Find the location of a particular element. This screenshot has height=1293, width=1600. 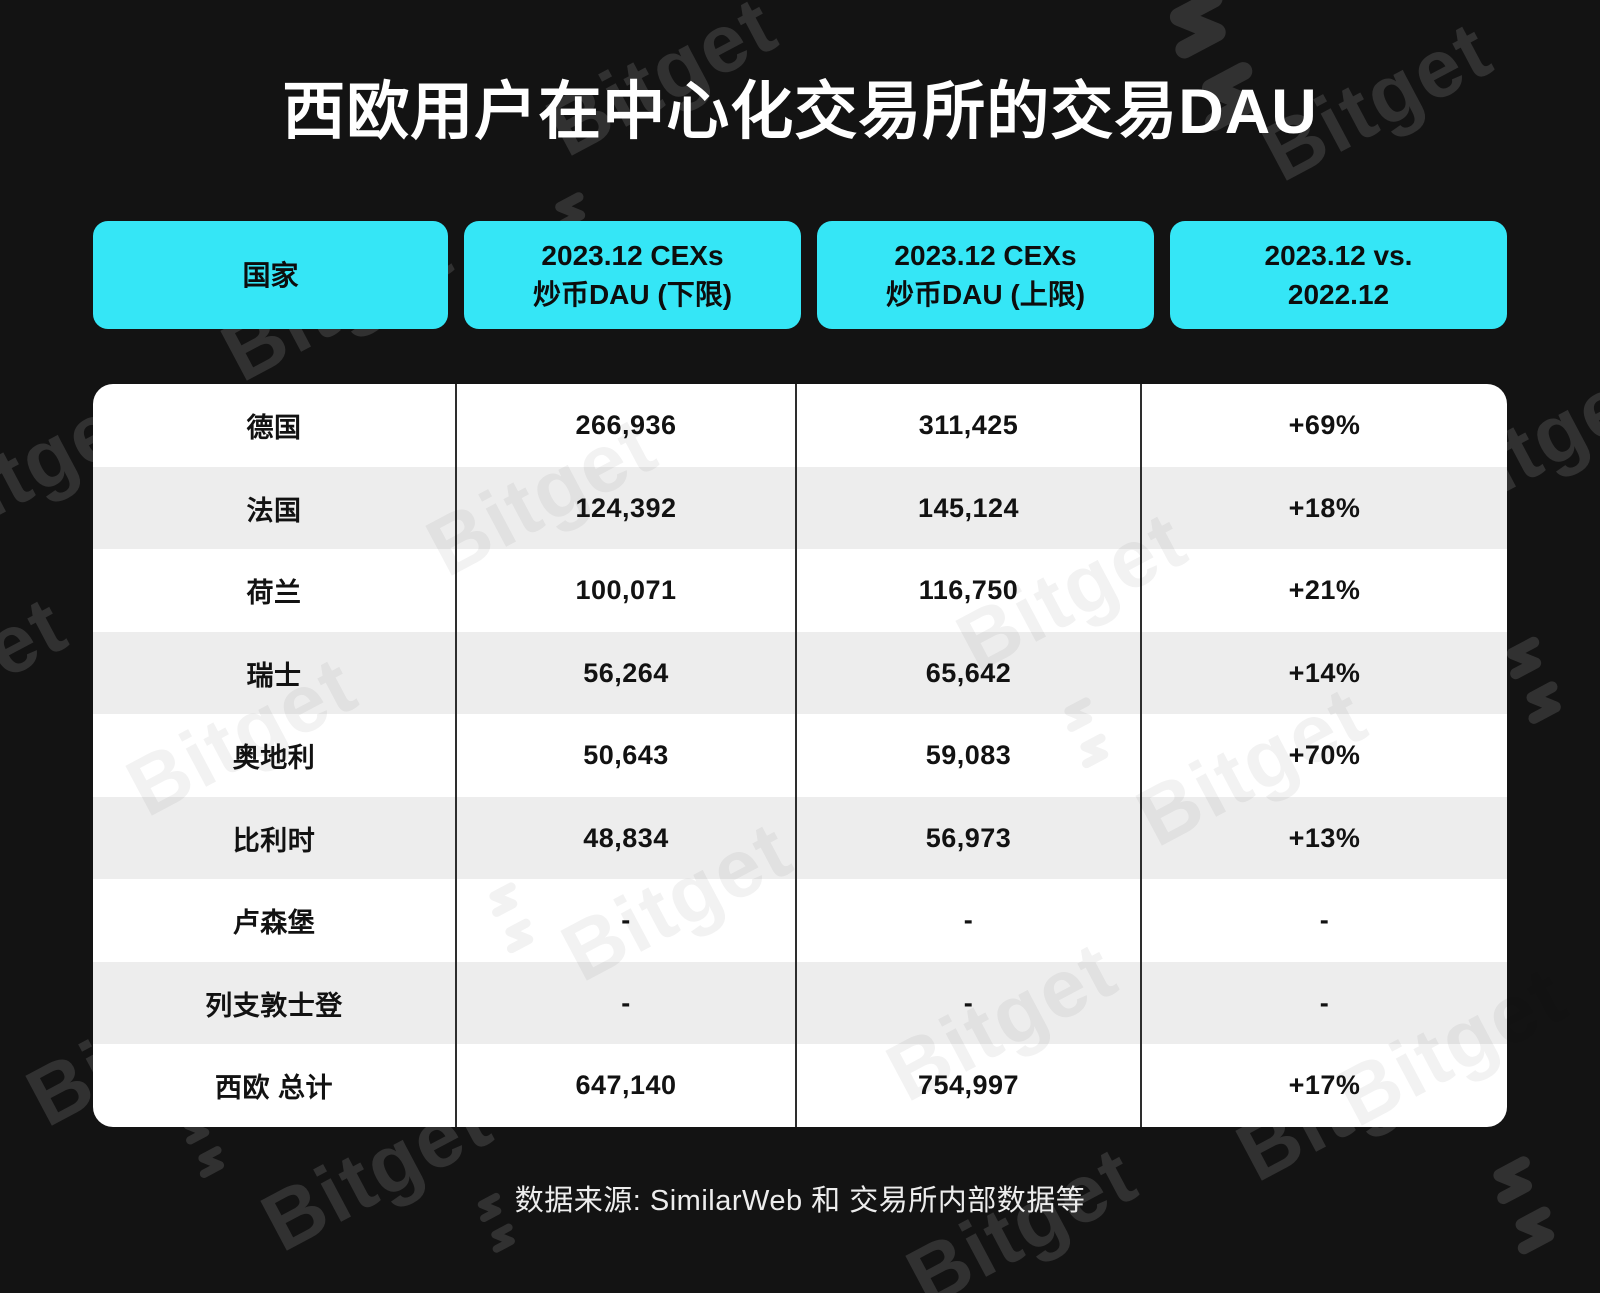

country-cell: 比利时 is located at coordinates (274, 840).